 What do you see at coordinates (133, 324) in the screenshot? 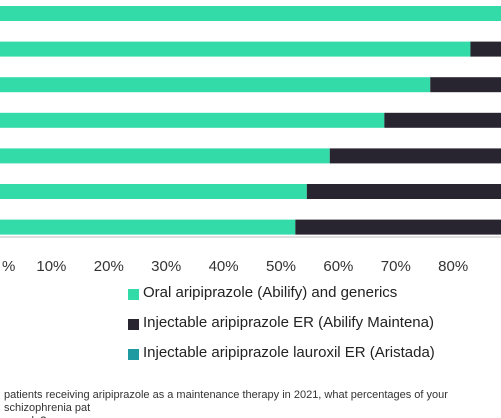
I see `legend-swatch-maintena` at bounding box center [133, 324].